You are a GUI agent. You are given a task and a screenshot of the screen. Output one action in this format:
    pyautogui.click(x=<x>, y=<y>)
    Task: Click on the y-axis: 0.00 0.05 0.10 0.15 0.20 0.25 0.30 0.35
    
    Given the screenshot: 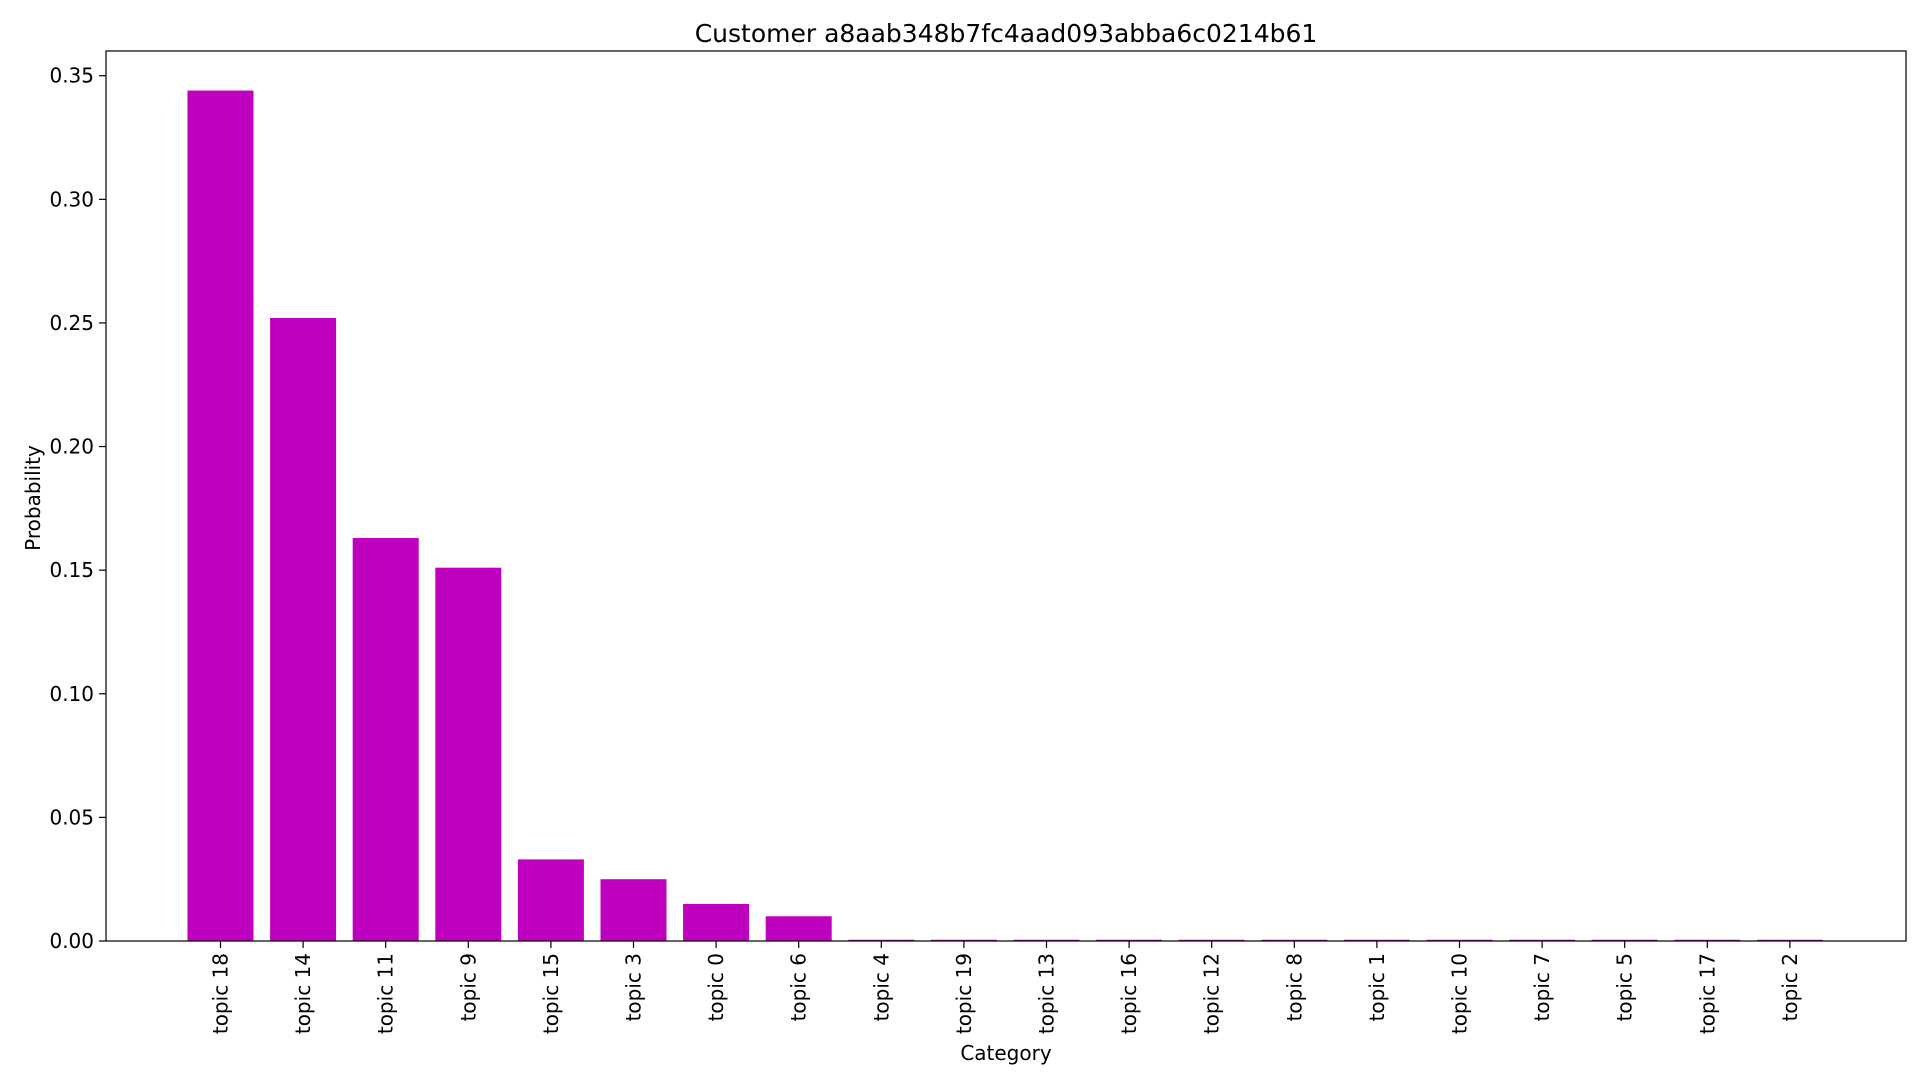 What is the action you would take?
    pyautogui.click(x=77, y=508)
    